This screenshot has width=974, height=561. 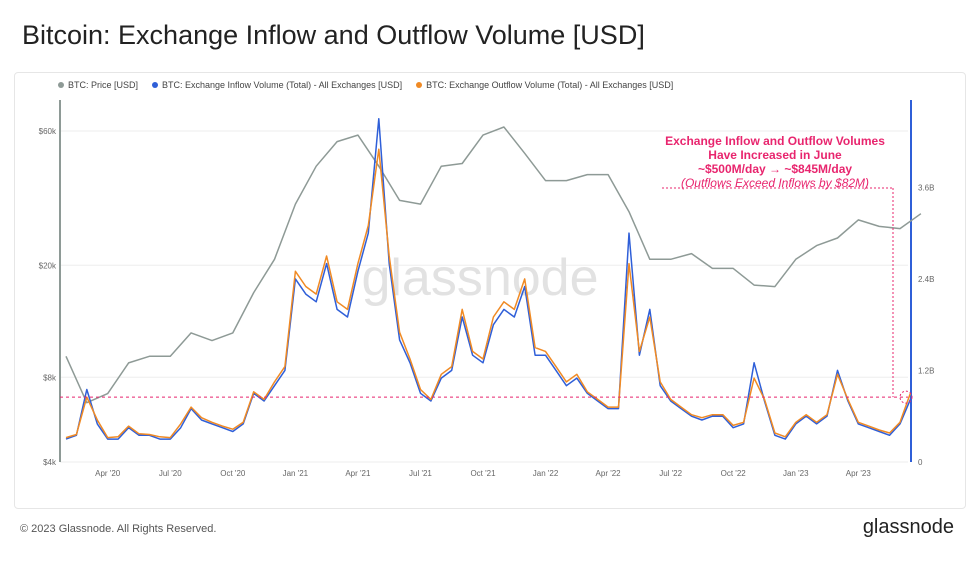 I want to click on watermark: glassnode, so click(x=479, y=278).